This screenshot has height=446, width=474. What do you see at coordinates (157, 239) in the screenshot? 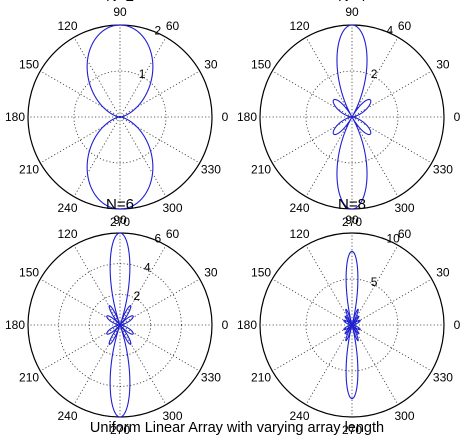
I see `radial-tick-label: 6` at bounding box center [157, 239].